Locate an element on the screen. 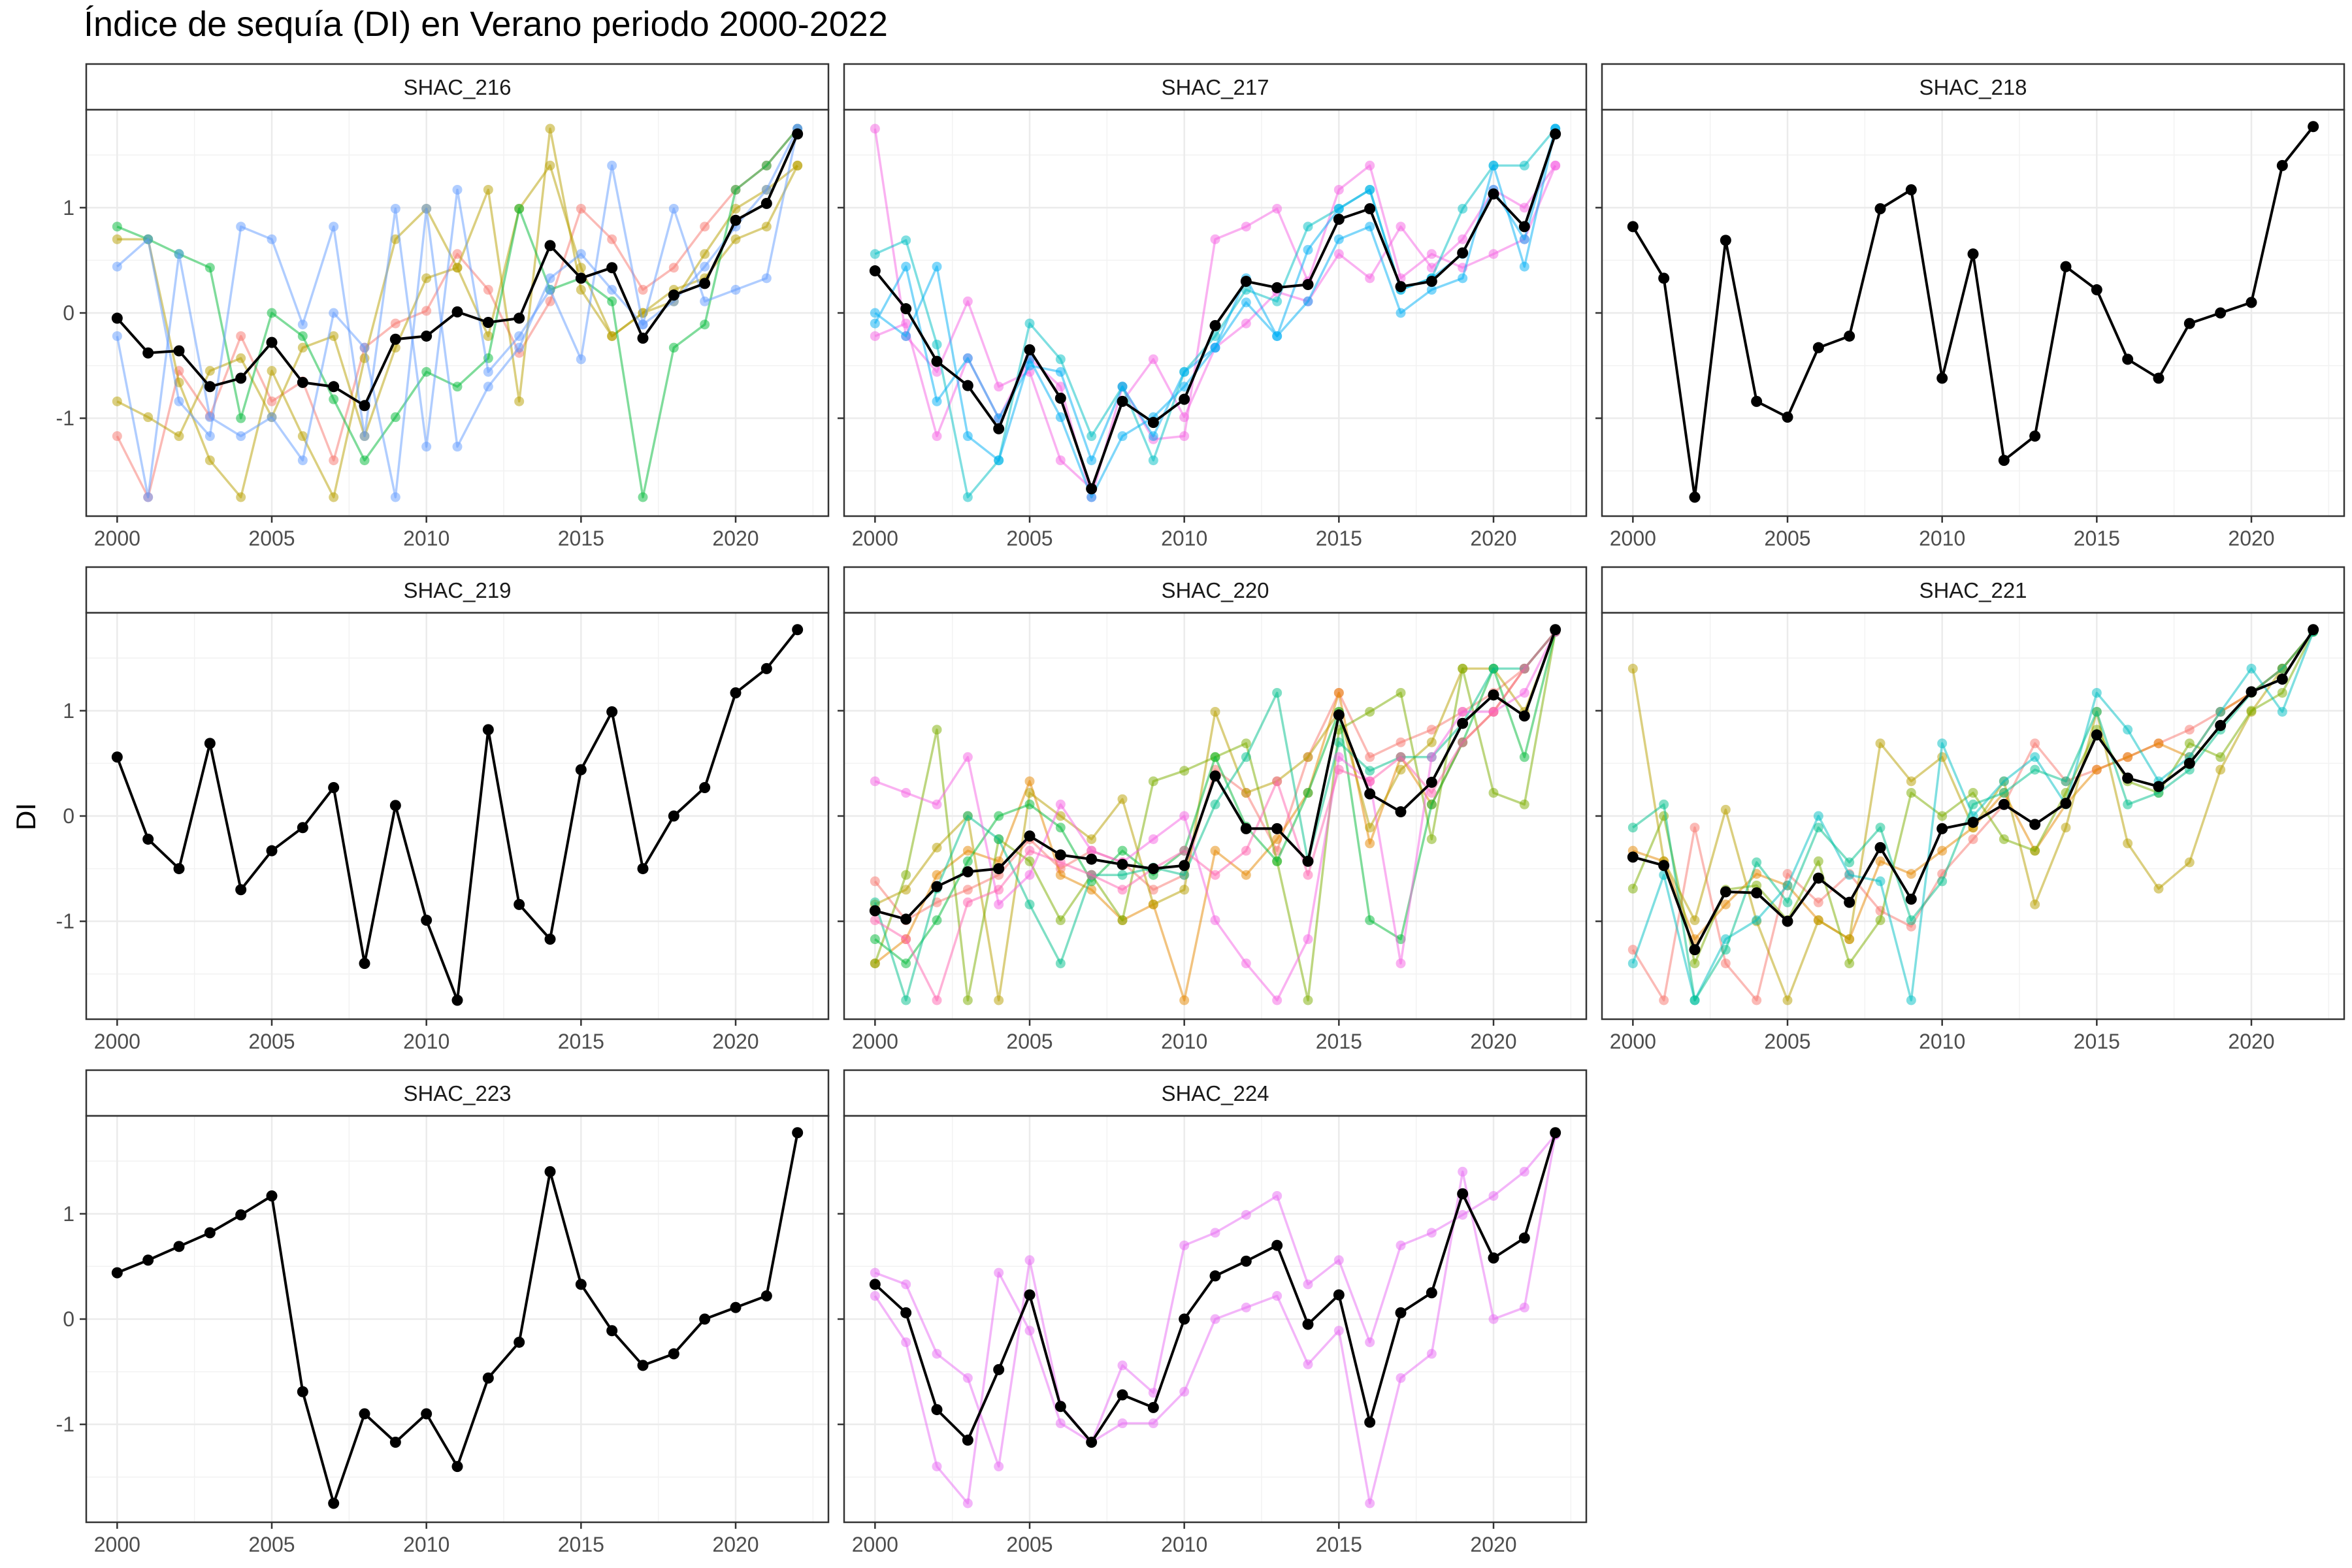 This screenshot has height=1568, width=2352. y-tick-label: 0 is located at coordinates (68, 1319).